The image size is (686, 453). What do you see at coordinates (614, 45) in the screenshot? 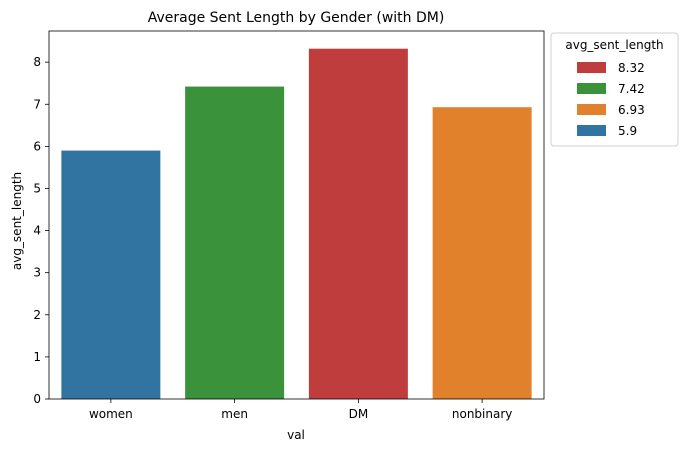
I see `legend-title: avg_sent_length` at bounding box center [614, 45].